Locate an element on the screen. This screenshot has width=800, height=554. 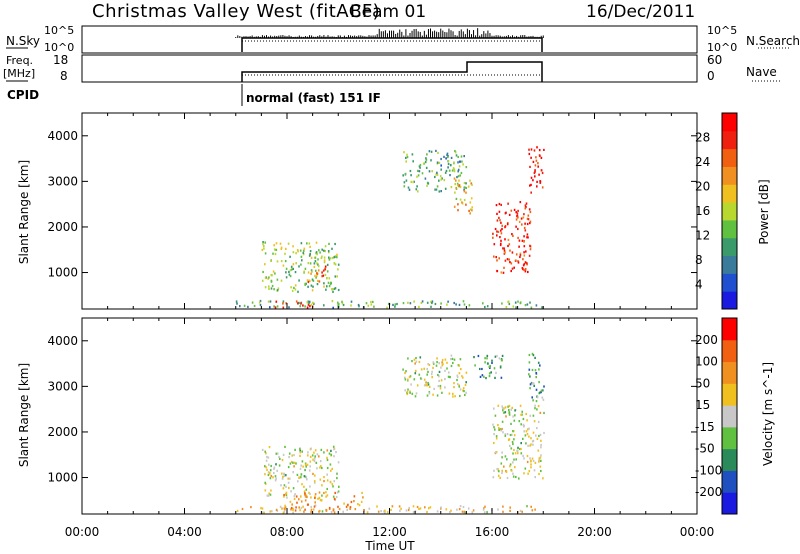
x-tick-label: 16:00 is located at coordinates (492, 532).